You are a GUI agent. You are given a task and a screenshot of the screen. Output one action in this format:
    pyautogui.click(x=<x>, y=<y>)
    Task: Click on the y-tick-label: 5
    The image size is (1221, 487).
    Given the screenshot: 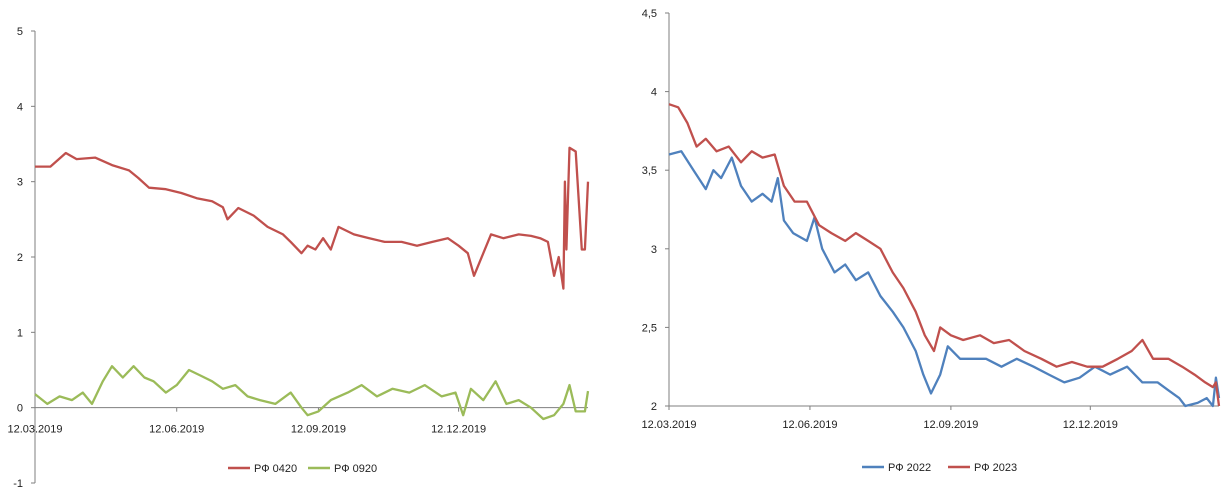 What is the action you would take?
    pyautogui.click(x=20, y=32)
    